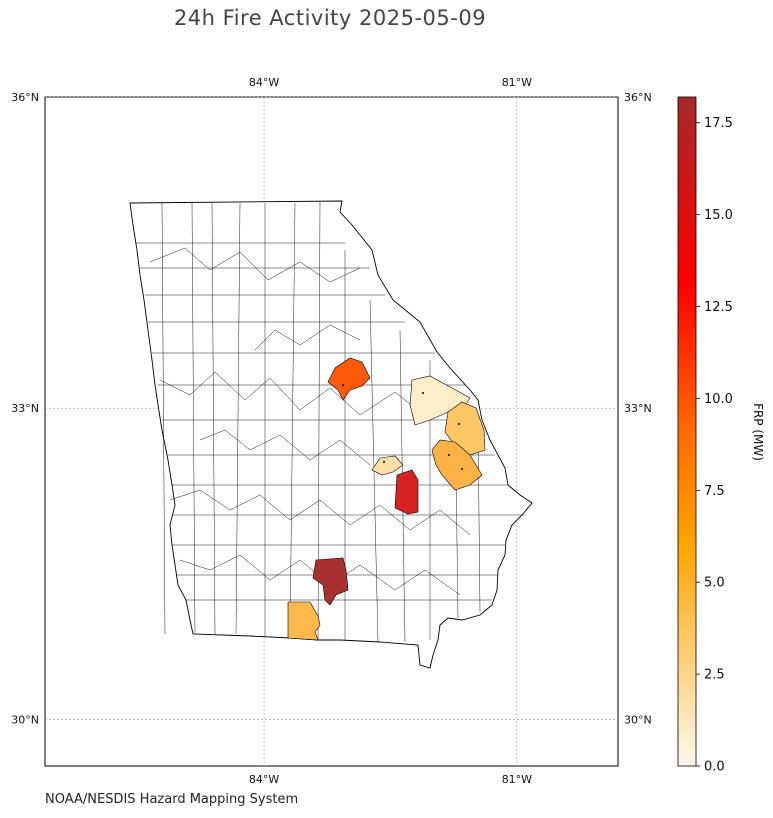 This screenshot has width=773, height=818. What do you see at coordinates (330, 581) in the screenshot?
I see `fire-county-south-a` at bounding box center [330, 581].